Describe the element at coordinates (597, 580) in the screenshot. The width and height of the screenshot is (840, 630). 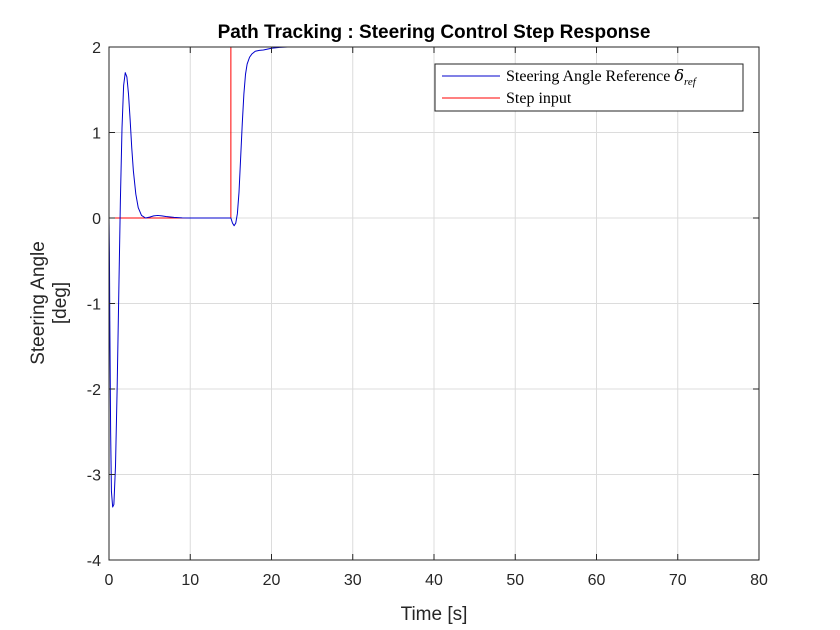
I see `x-tick-label: 60` at that location.